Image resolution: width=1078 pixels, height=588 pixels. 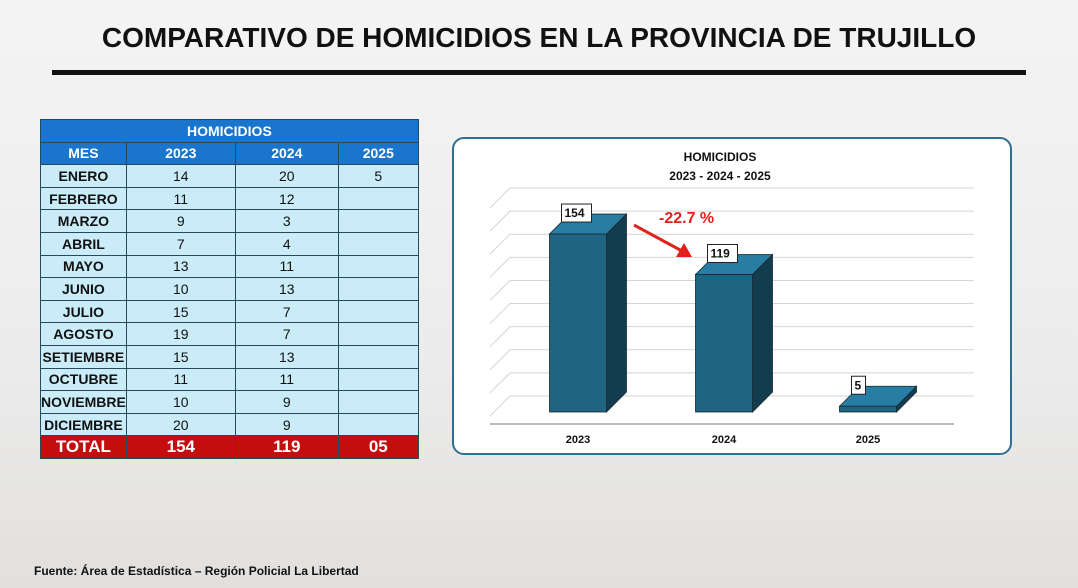 I want to click on table-cell: 14, so click(x=180, y=176).